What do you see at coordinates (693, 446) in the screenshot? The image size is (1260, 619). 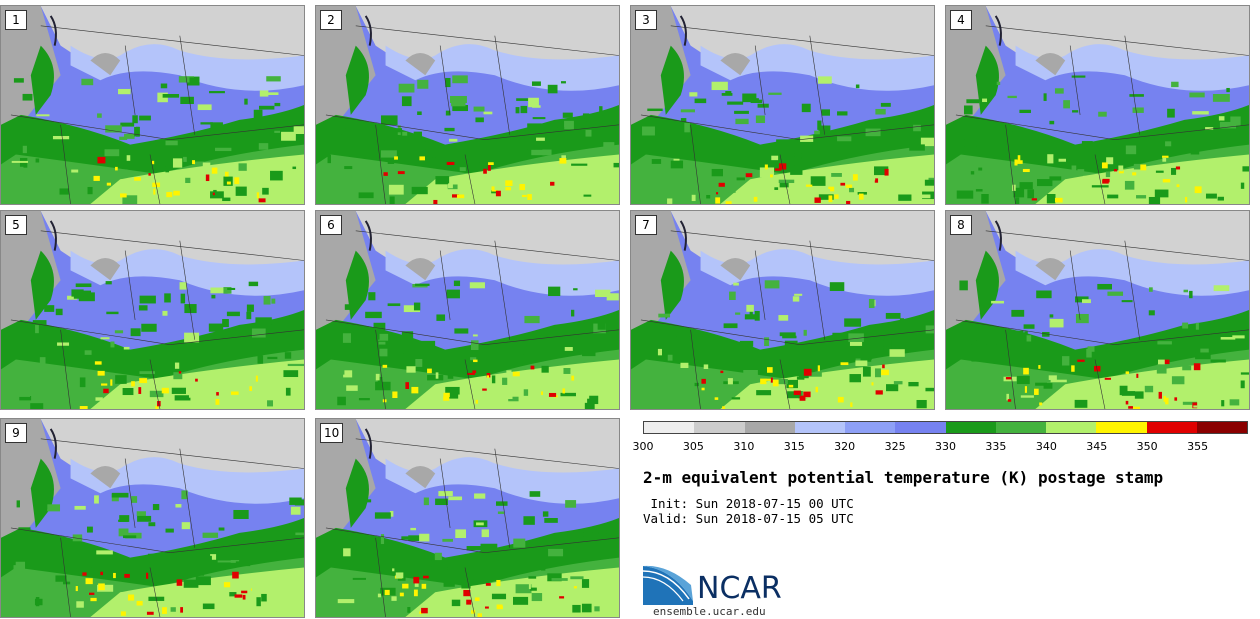 I see `colorbar-tick-label: 305` at bounding box center [693, 446].